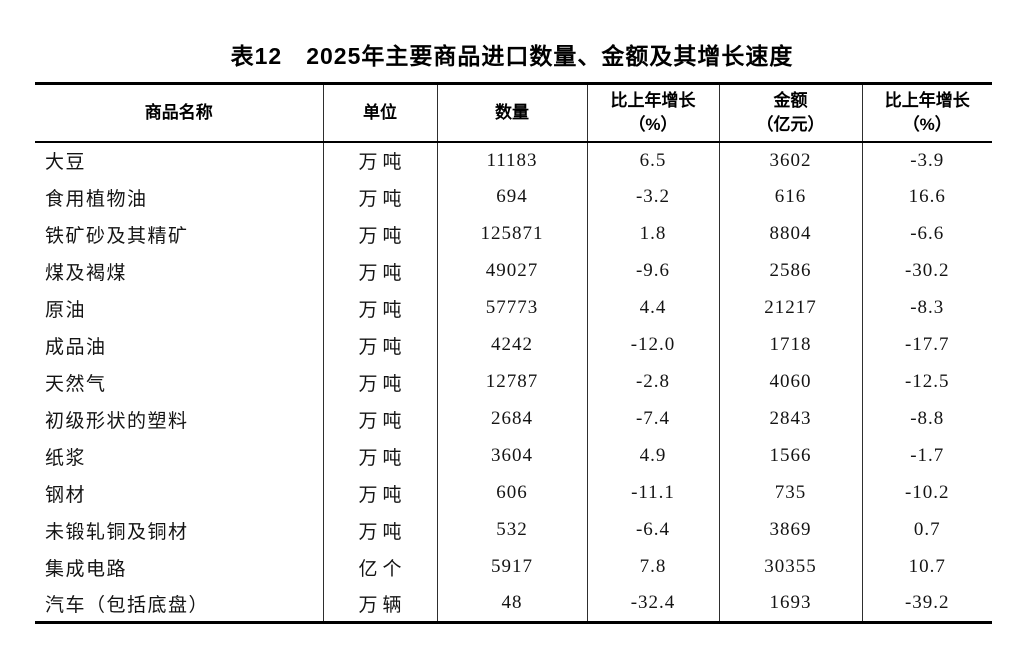  I want to click on quantity-cell: 4242, so click(512, 345).